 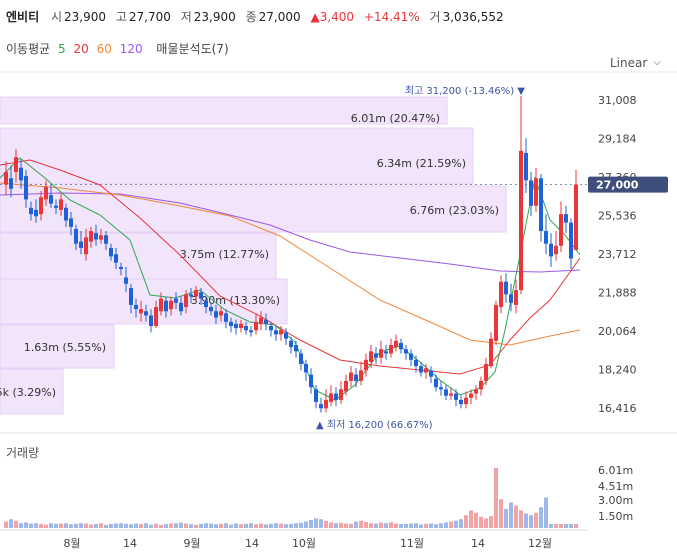 What do you see at coordinates (617, 100) in the screenshot?
I see `y-tick-label: 31,008` at bounding box center [617, 100].